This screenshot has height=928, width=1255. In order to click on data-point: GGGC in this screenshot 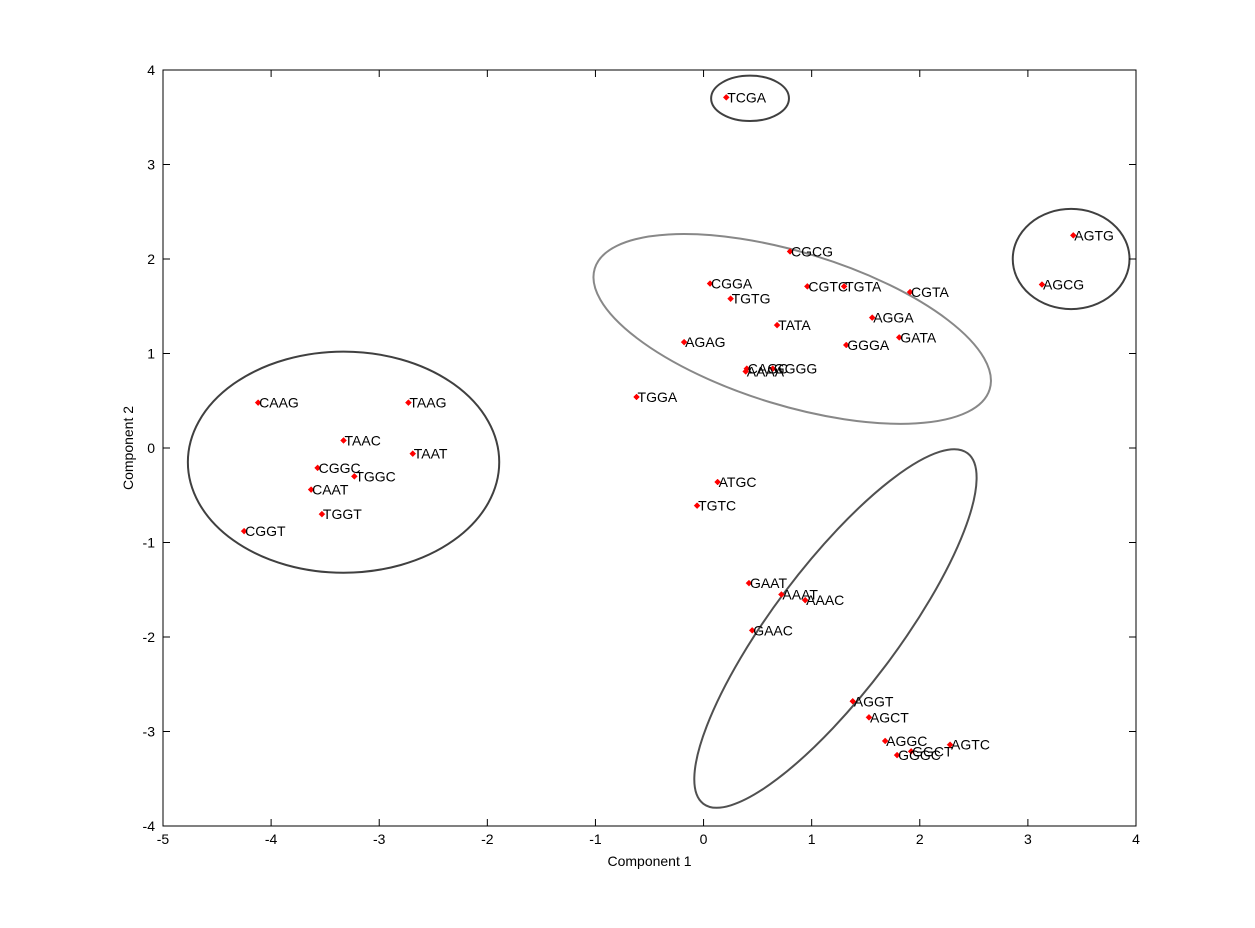, I will do `click(917, 755)`.